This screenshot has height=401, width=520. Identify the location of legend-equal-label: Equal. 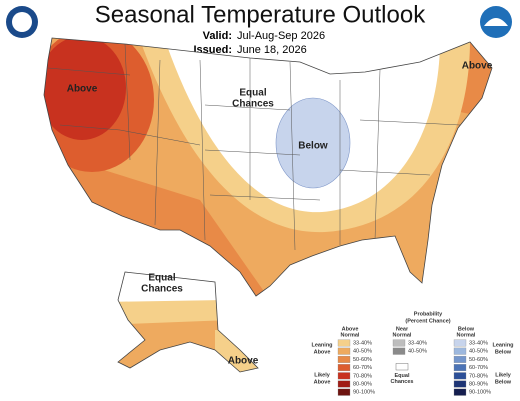
(402, 376).